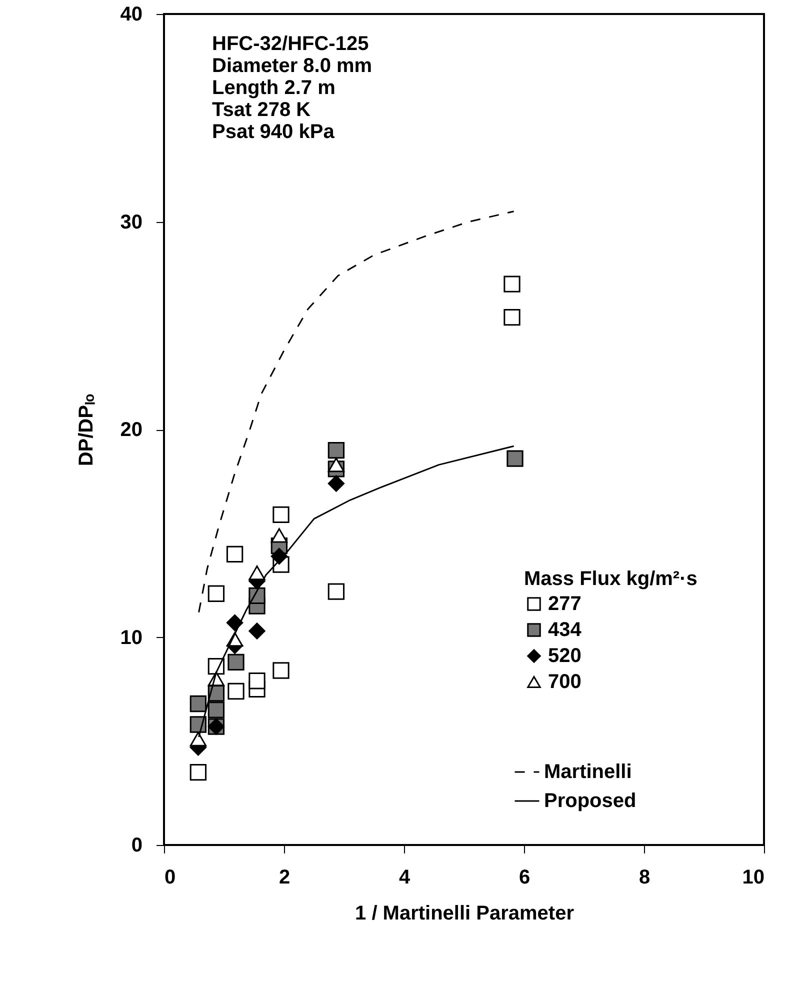  Describe the element at coordinates (290, 44) in the screenshot. I see `annotation: HFC-32/HFC-125` at that location.